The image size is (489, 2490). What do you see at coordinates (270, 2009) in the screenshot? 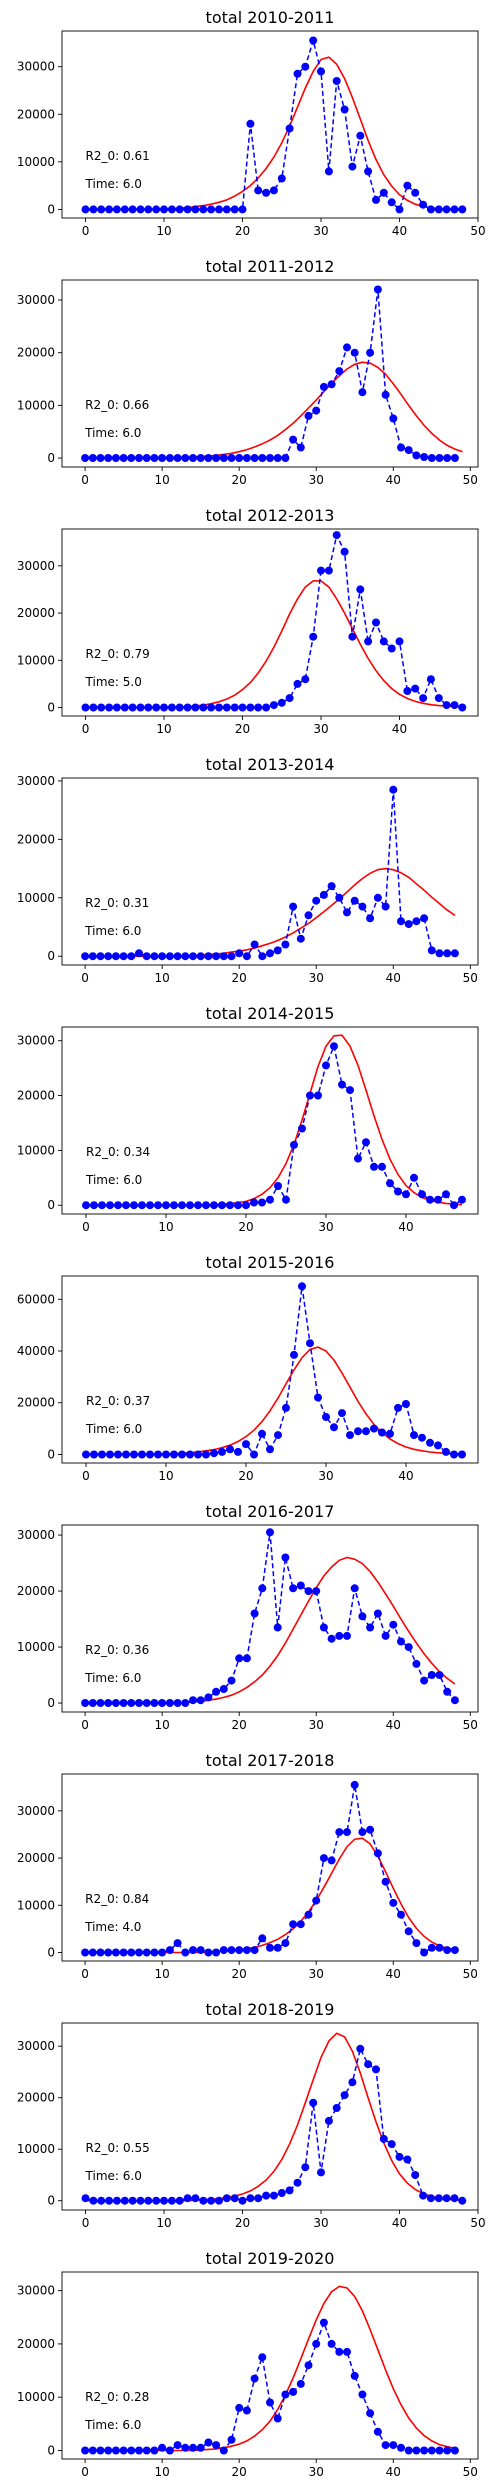
I see `chart-title: total 2018-2019` at bounding box center [270, 2009].